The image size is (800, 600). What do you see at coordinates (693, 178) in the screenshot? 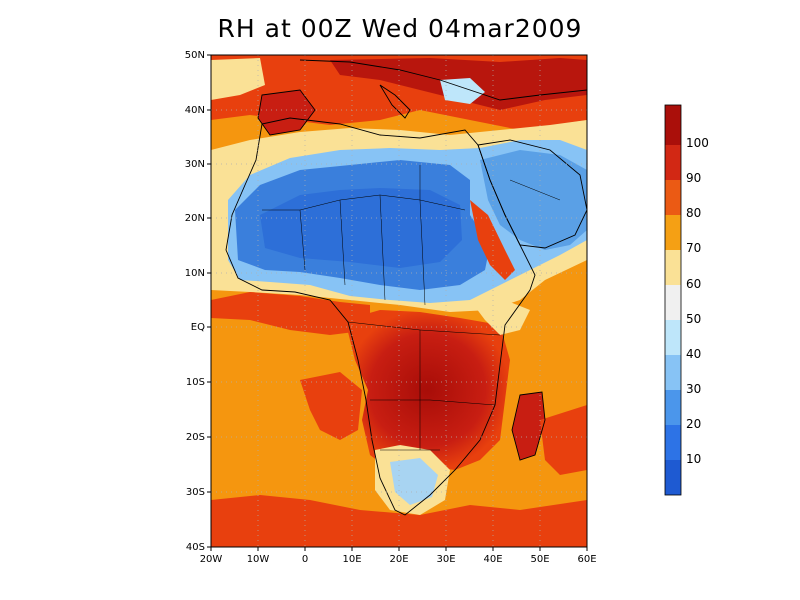
I see `colorbar-label: 90` at bounding box center [693, 178].